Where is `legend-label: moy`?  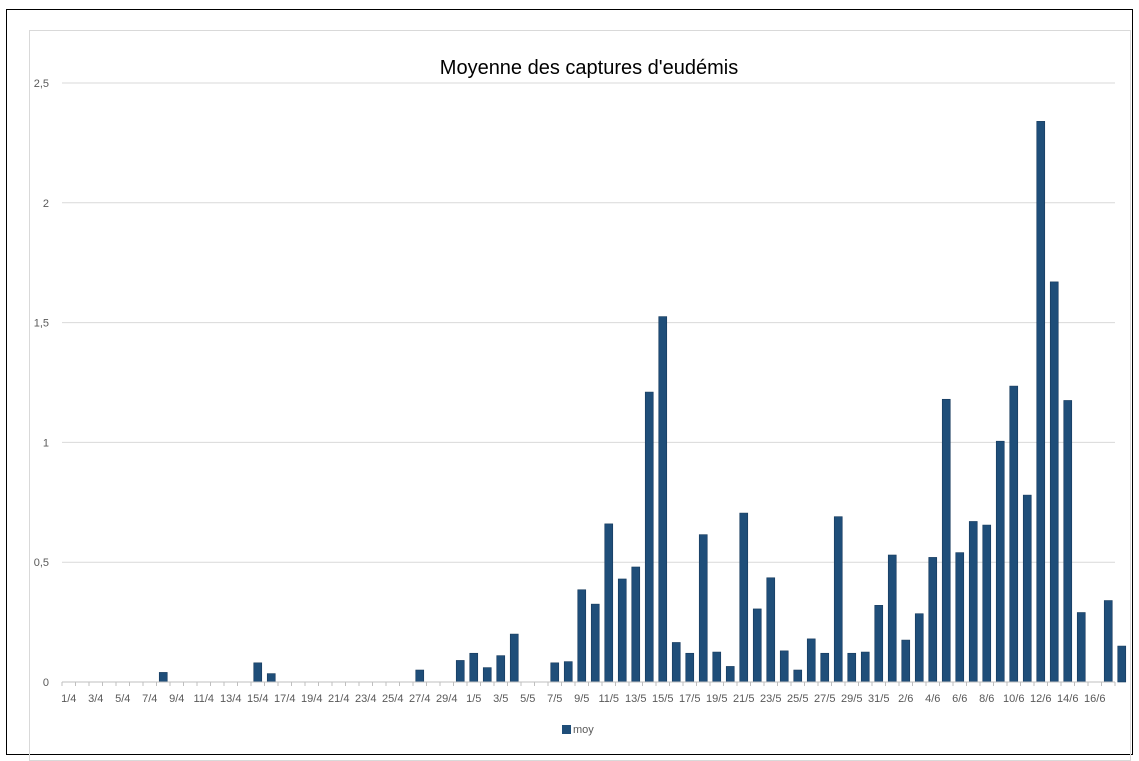 legend-label: moy is located at coordinates (583, 730).